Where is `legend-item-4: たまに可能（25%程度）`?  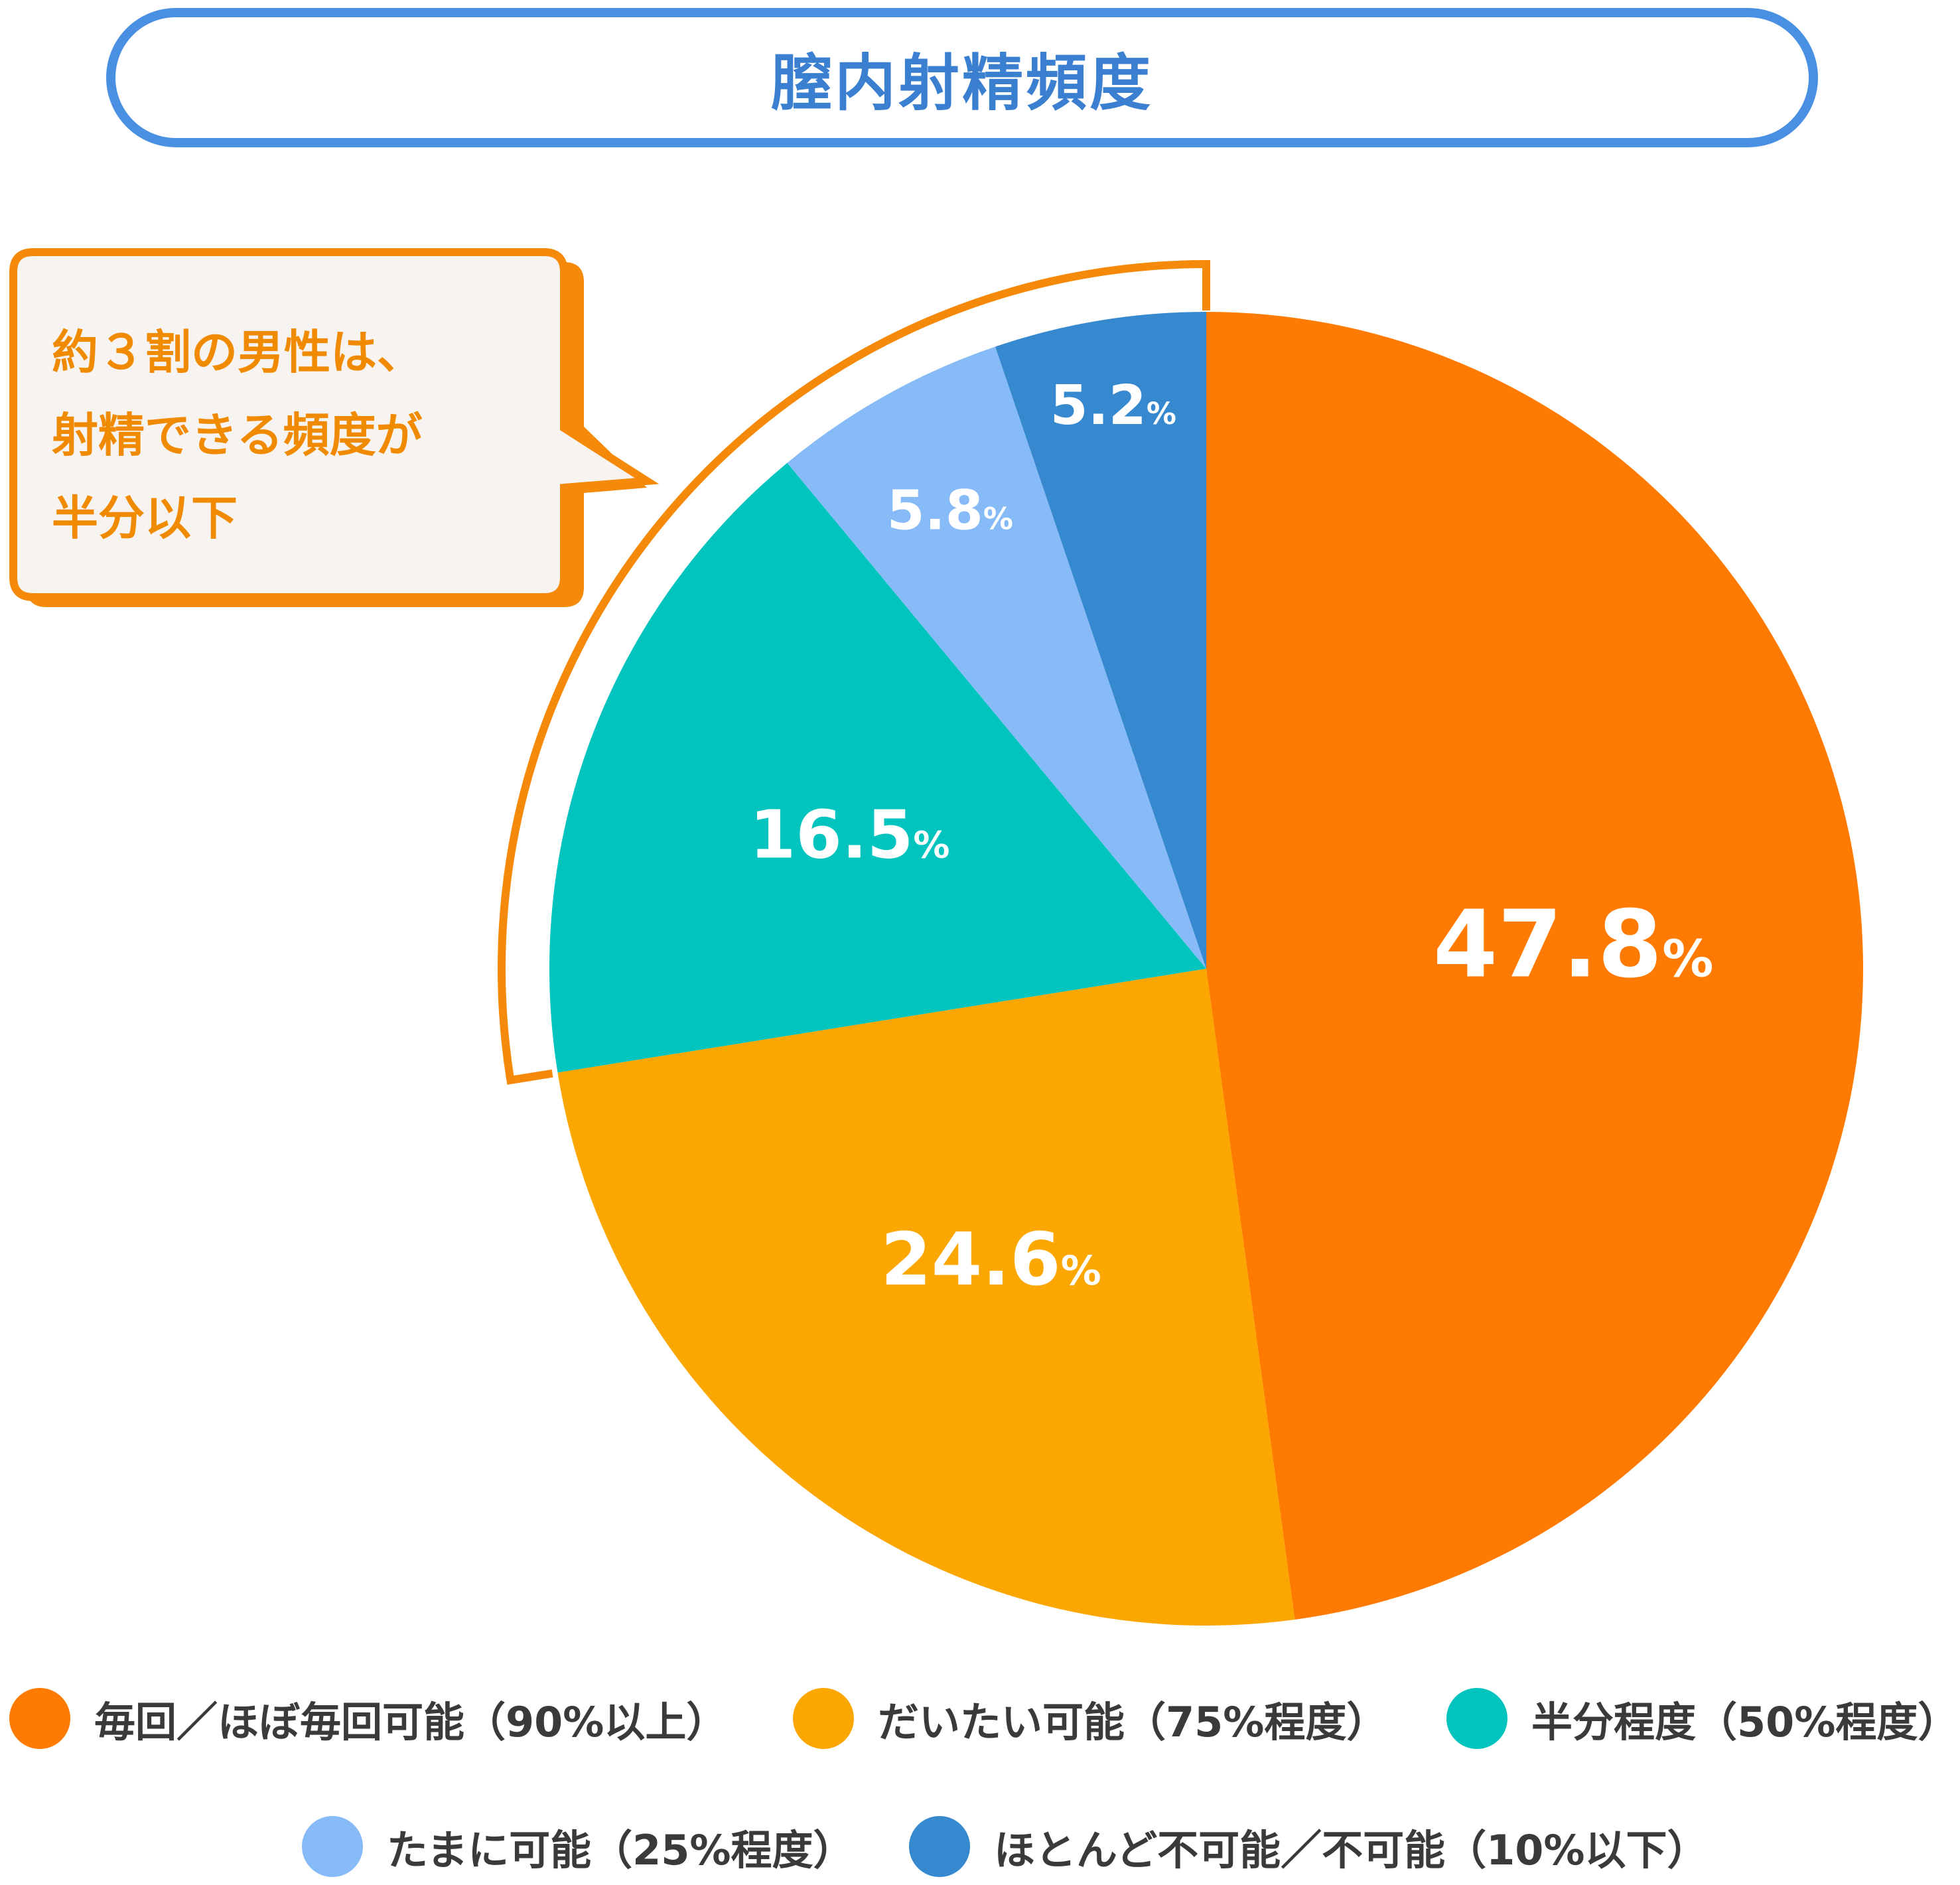 legend-item-4: たまに可能（25%程度） is located at coordinates (578, 1847).